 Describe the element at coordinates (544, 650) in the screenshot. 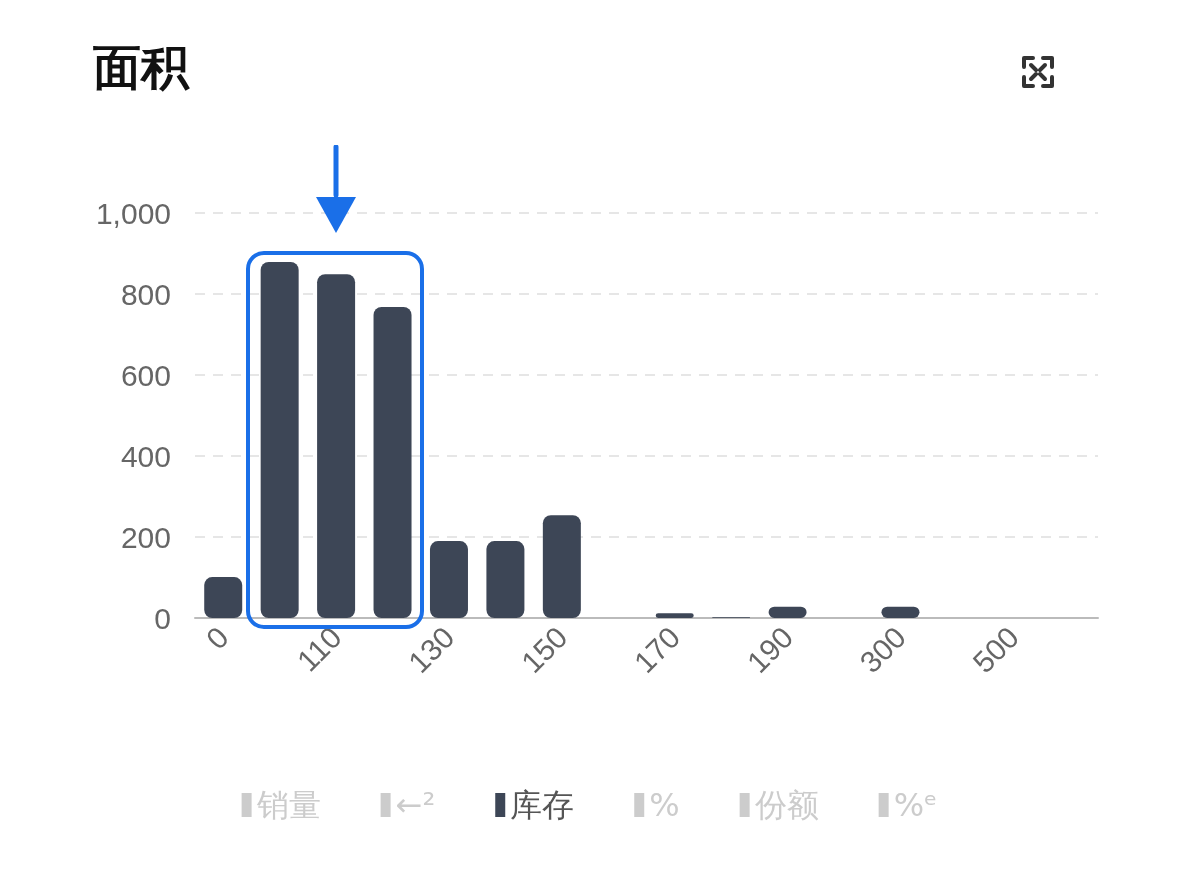

I see `x-tick-label: 150` at that location.